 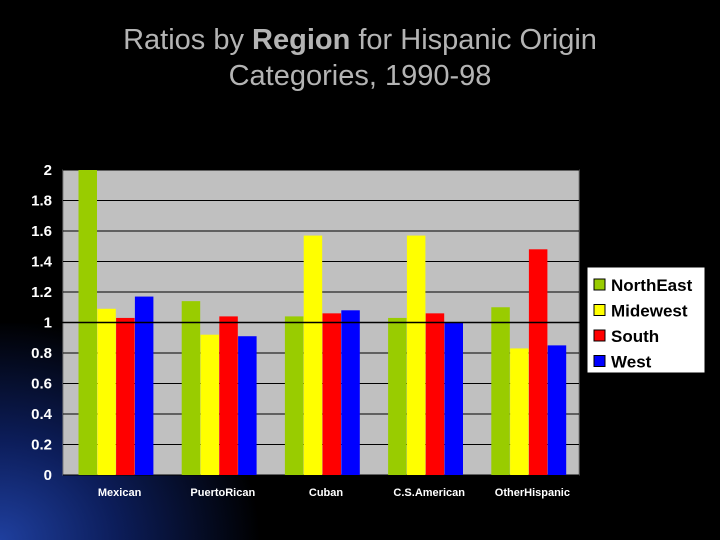 I want to click on bar-west-puertorican, so click(x=247, y=405).